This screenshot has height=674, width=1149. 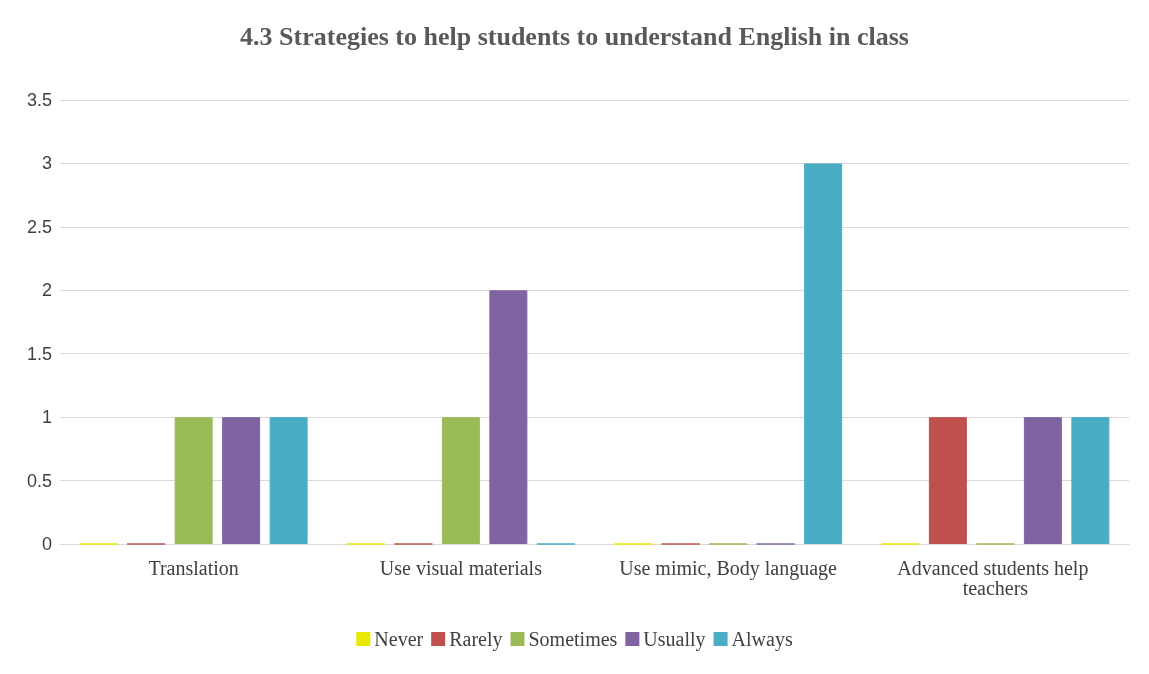 I want to click on y-tick-label: 0, so click(x=46, y=544).